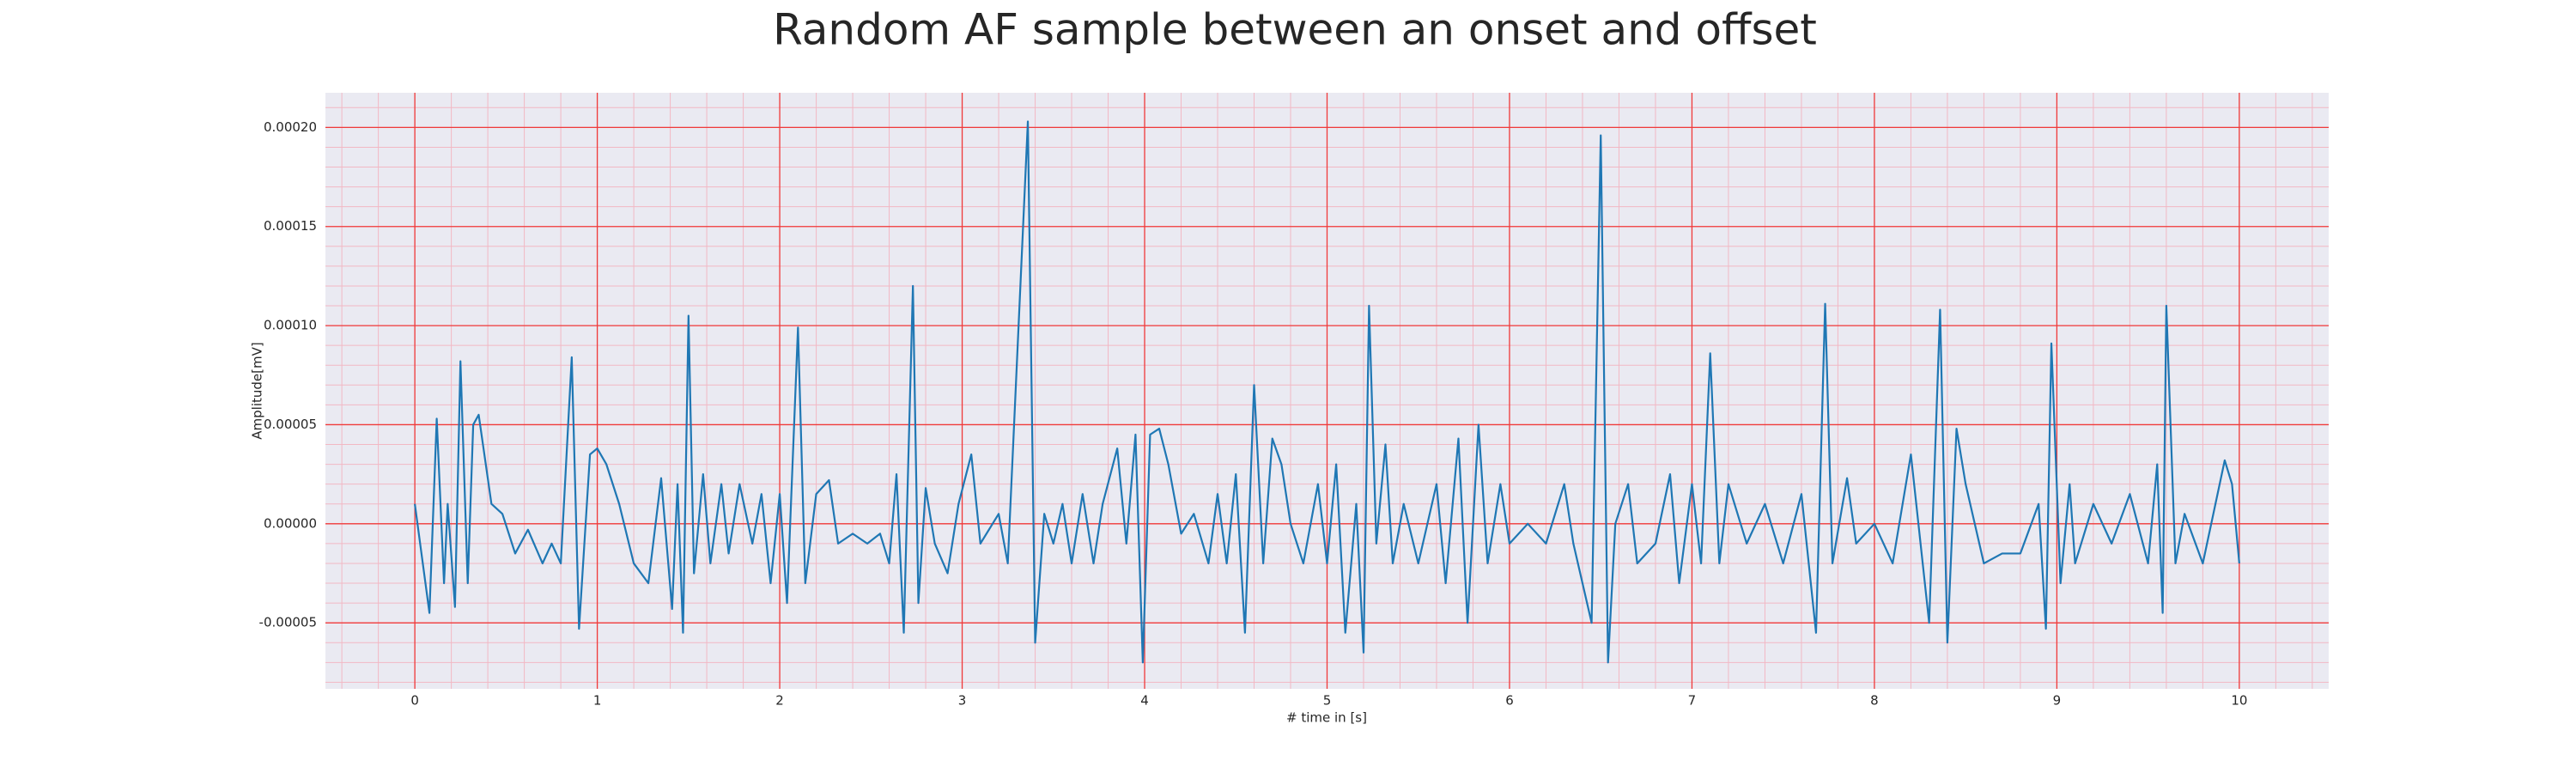 This screenshot has width=2576, height=773. I want to click on x-tick-label: 6, so click(1510, 701).